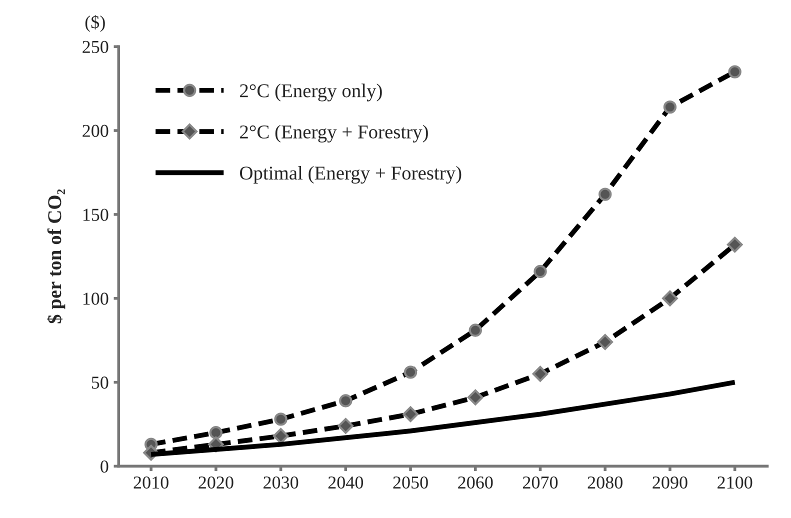 This screenshot has width=791, height=518. Describe the element at coordinates (95, 47) in the screenshot. I see `y-tick-label: 250` at that location.